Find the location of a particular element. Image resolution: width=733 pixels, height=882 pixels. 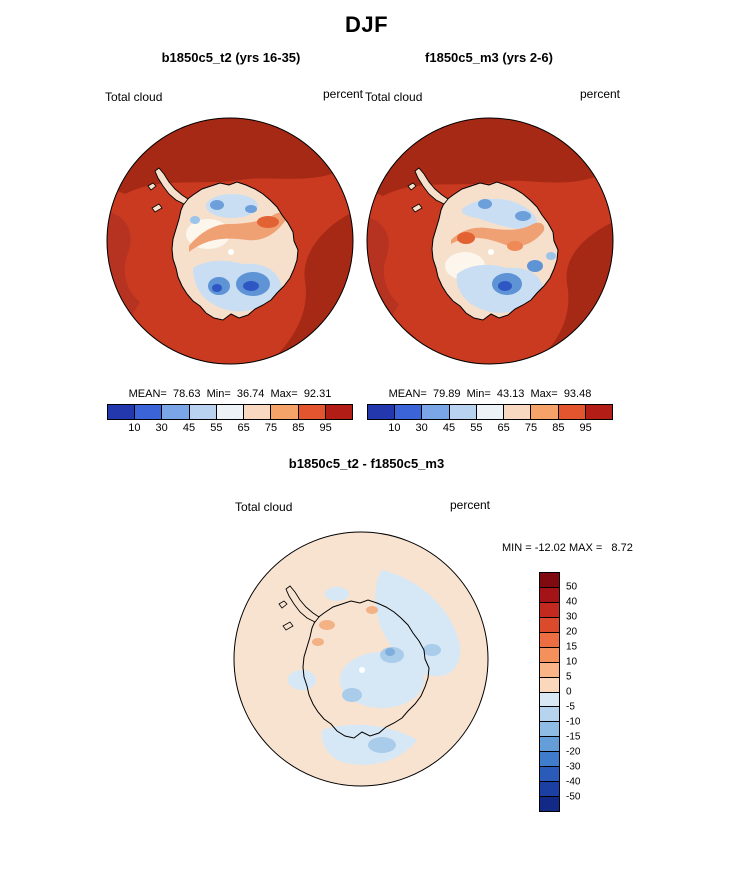

colorbar-right is located at coordinates (490, 412).